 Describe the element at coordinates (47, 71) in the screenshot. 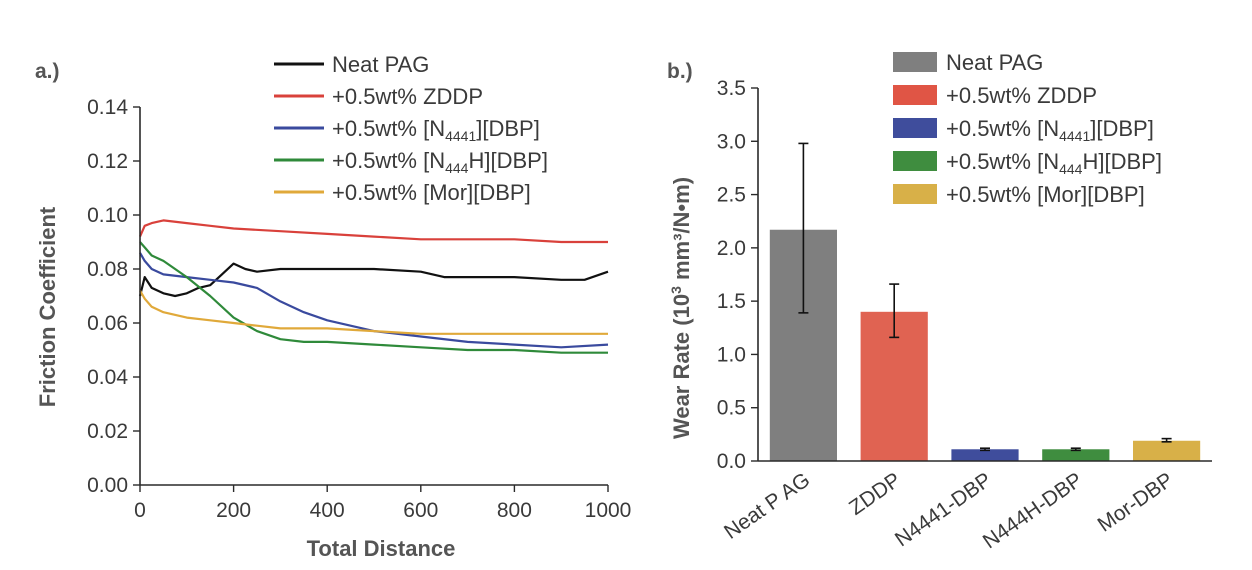

I see `panel-a-label: a.)` at that location.